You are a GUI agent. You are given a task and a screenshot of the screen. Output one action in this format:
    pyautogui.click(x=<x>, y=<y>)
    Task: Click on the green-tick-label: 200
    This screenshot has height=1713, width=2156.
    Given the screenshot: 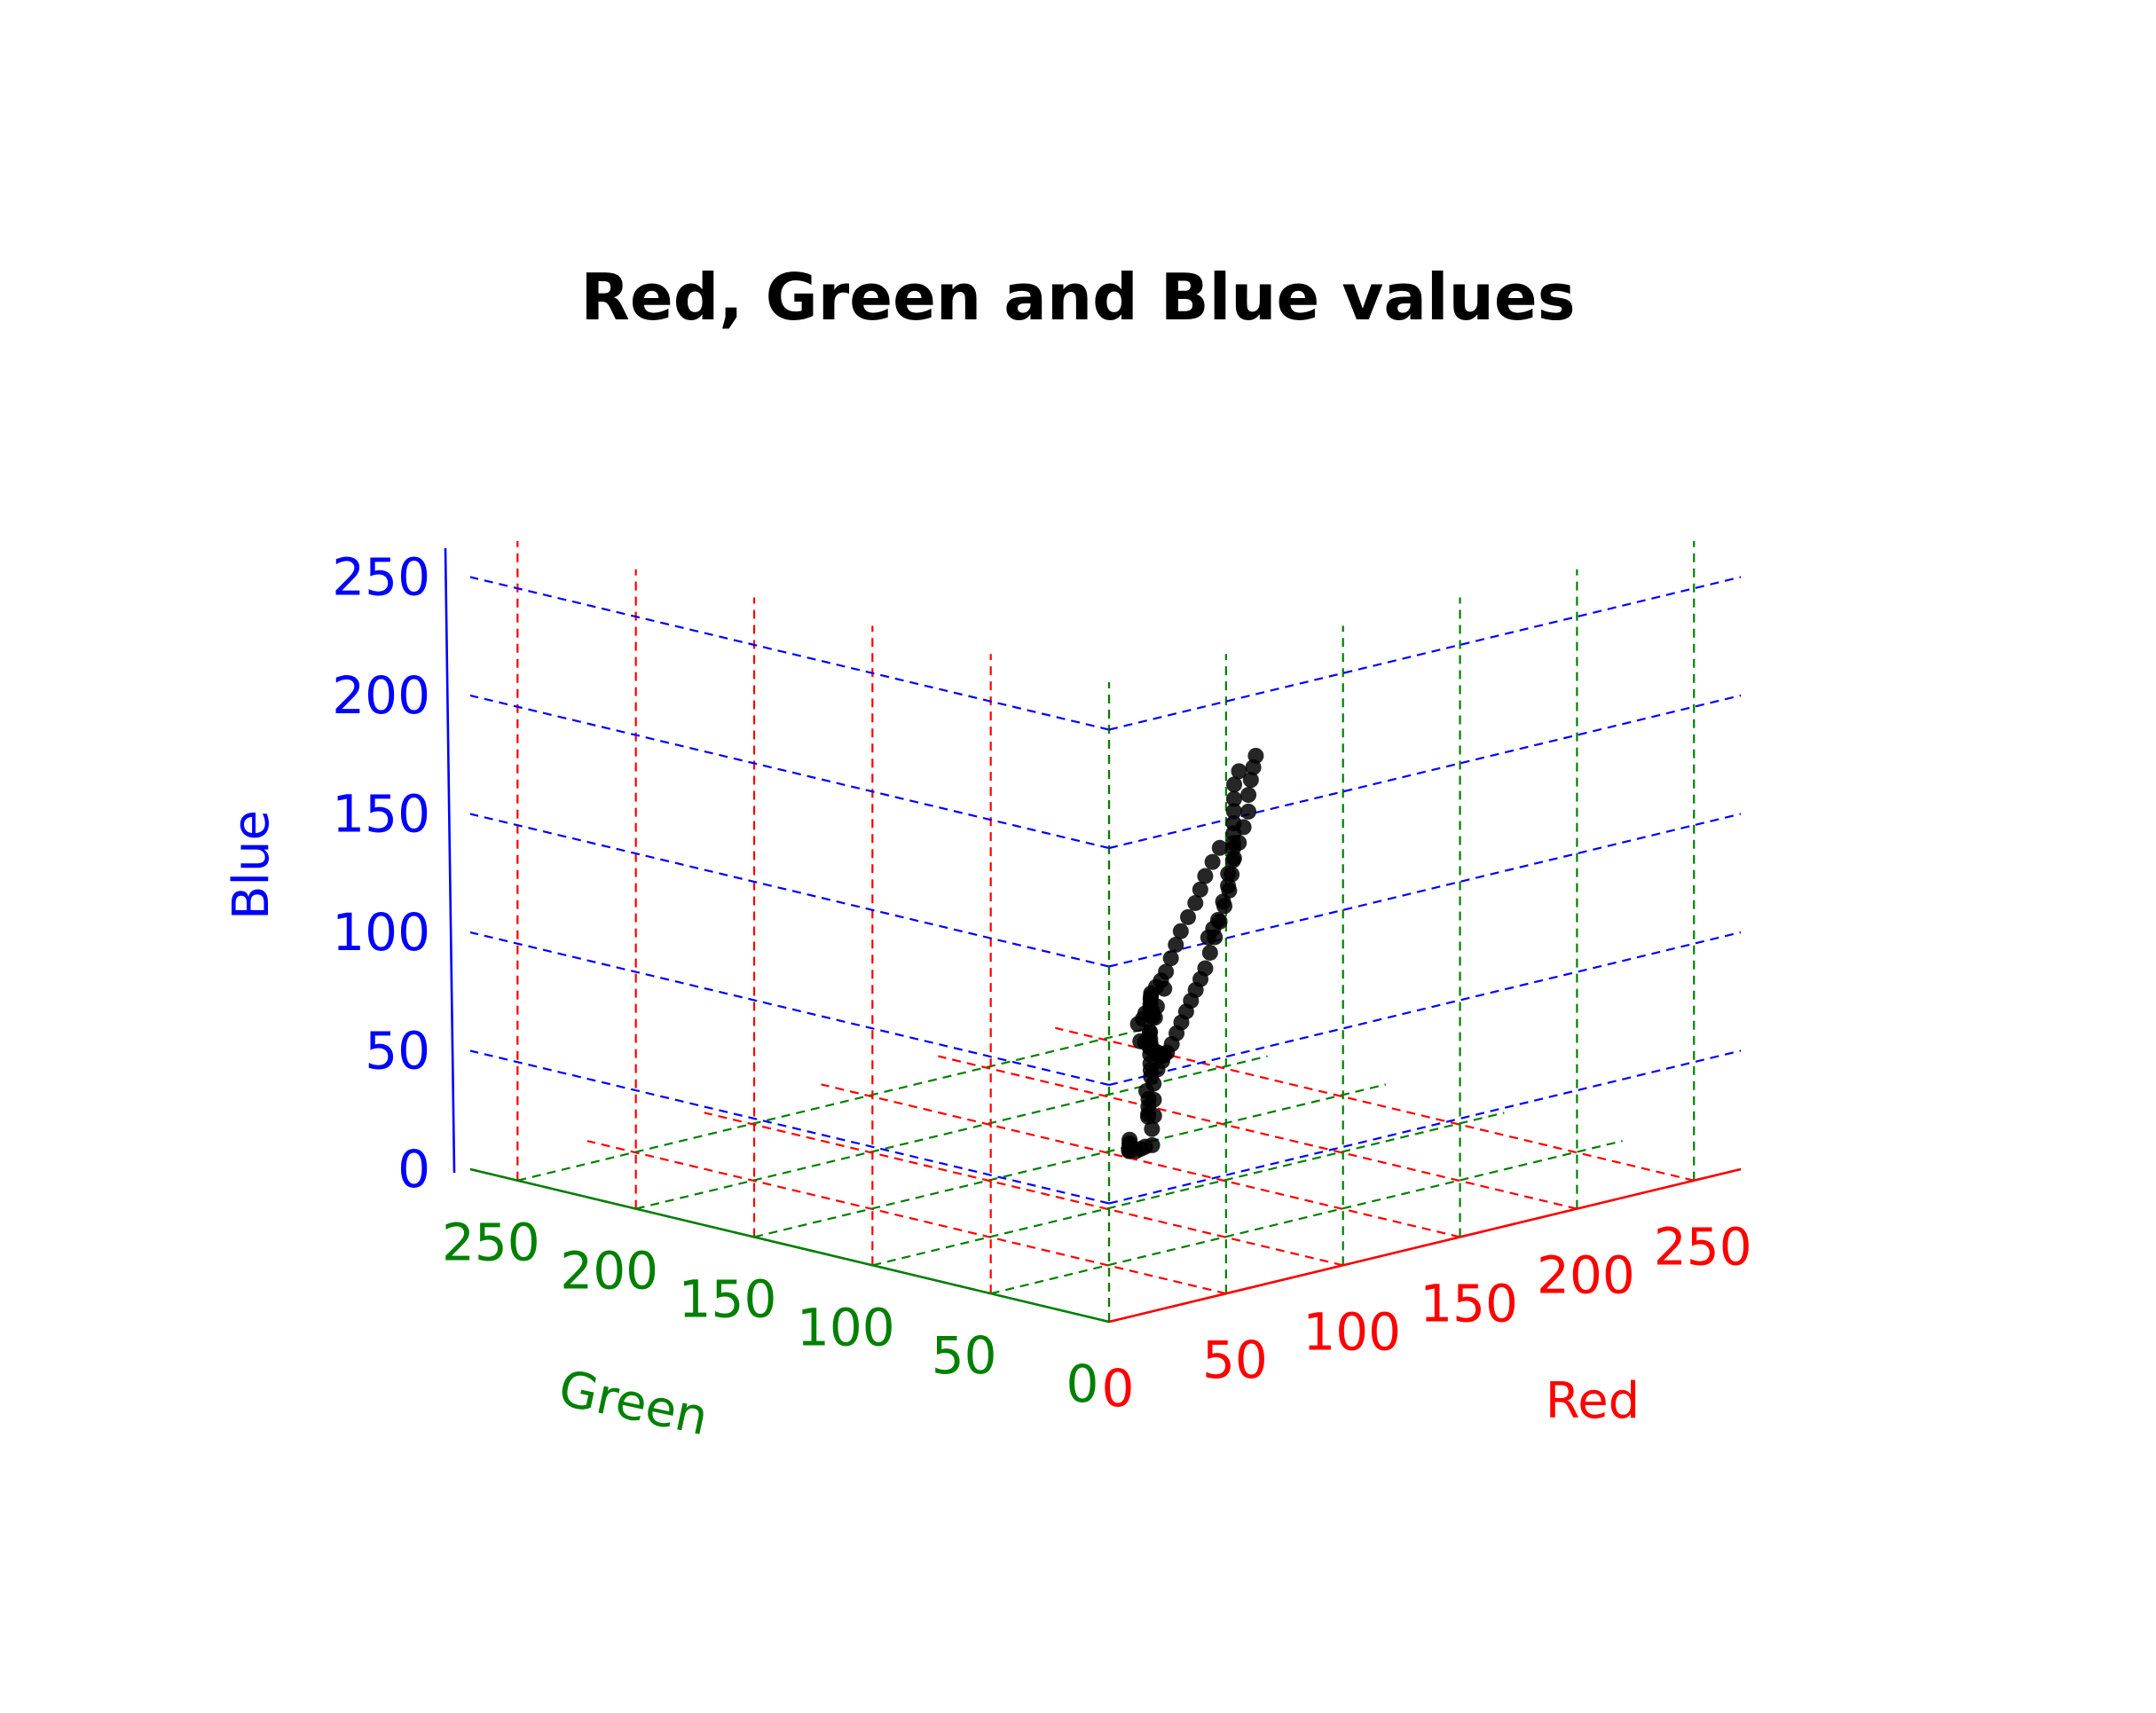 What is the action you would take?
    pyautogui.click(x=609, y=1271)
    